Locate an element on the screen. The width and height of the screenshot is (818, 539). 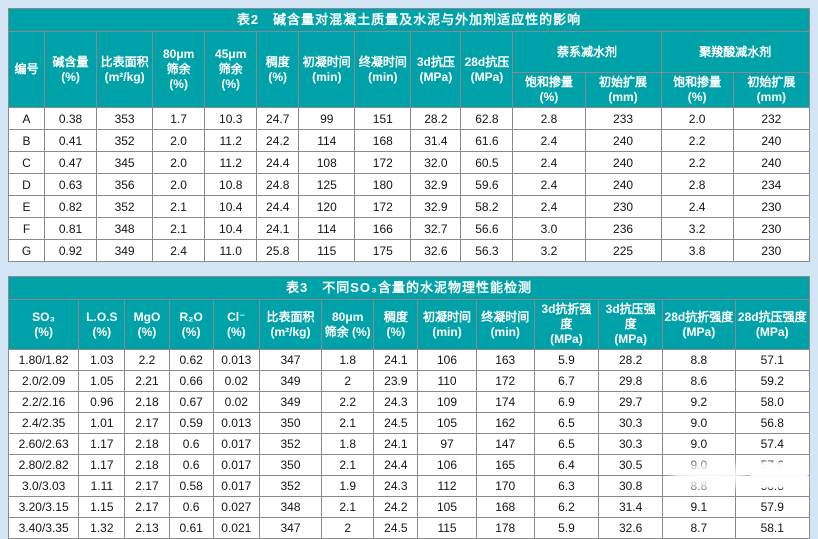
table-cell: 352 is located at coordinates (125, 140).